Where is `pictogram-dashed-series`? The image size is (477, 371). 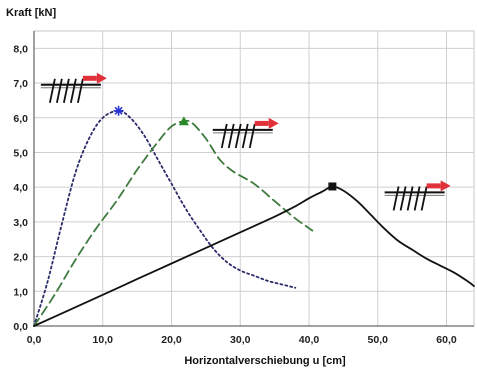
pictogram-dashed-series is located at coordinates (245, 133).